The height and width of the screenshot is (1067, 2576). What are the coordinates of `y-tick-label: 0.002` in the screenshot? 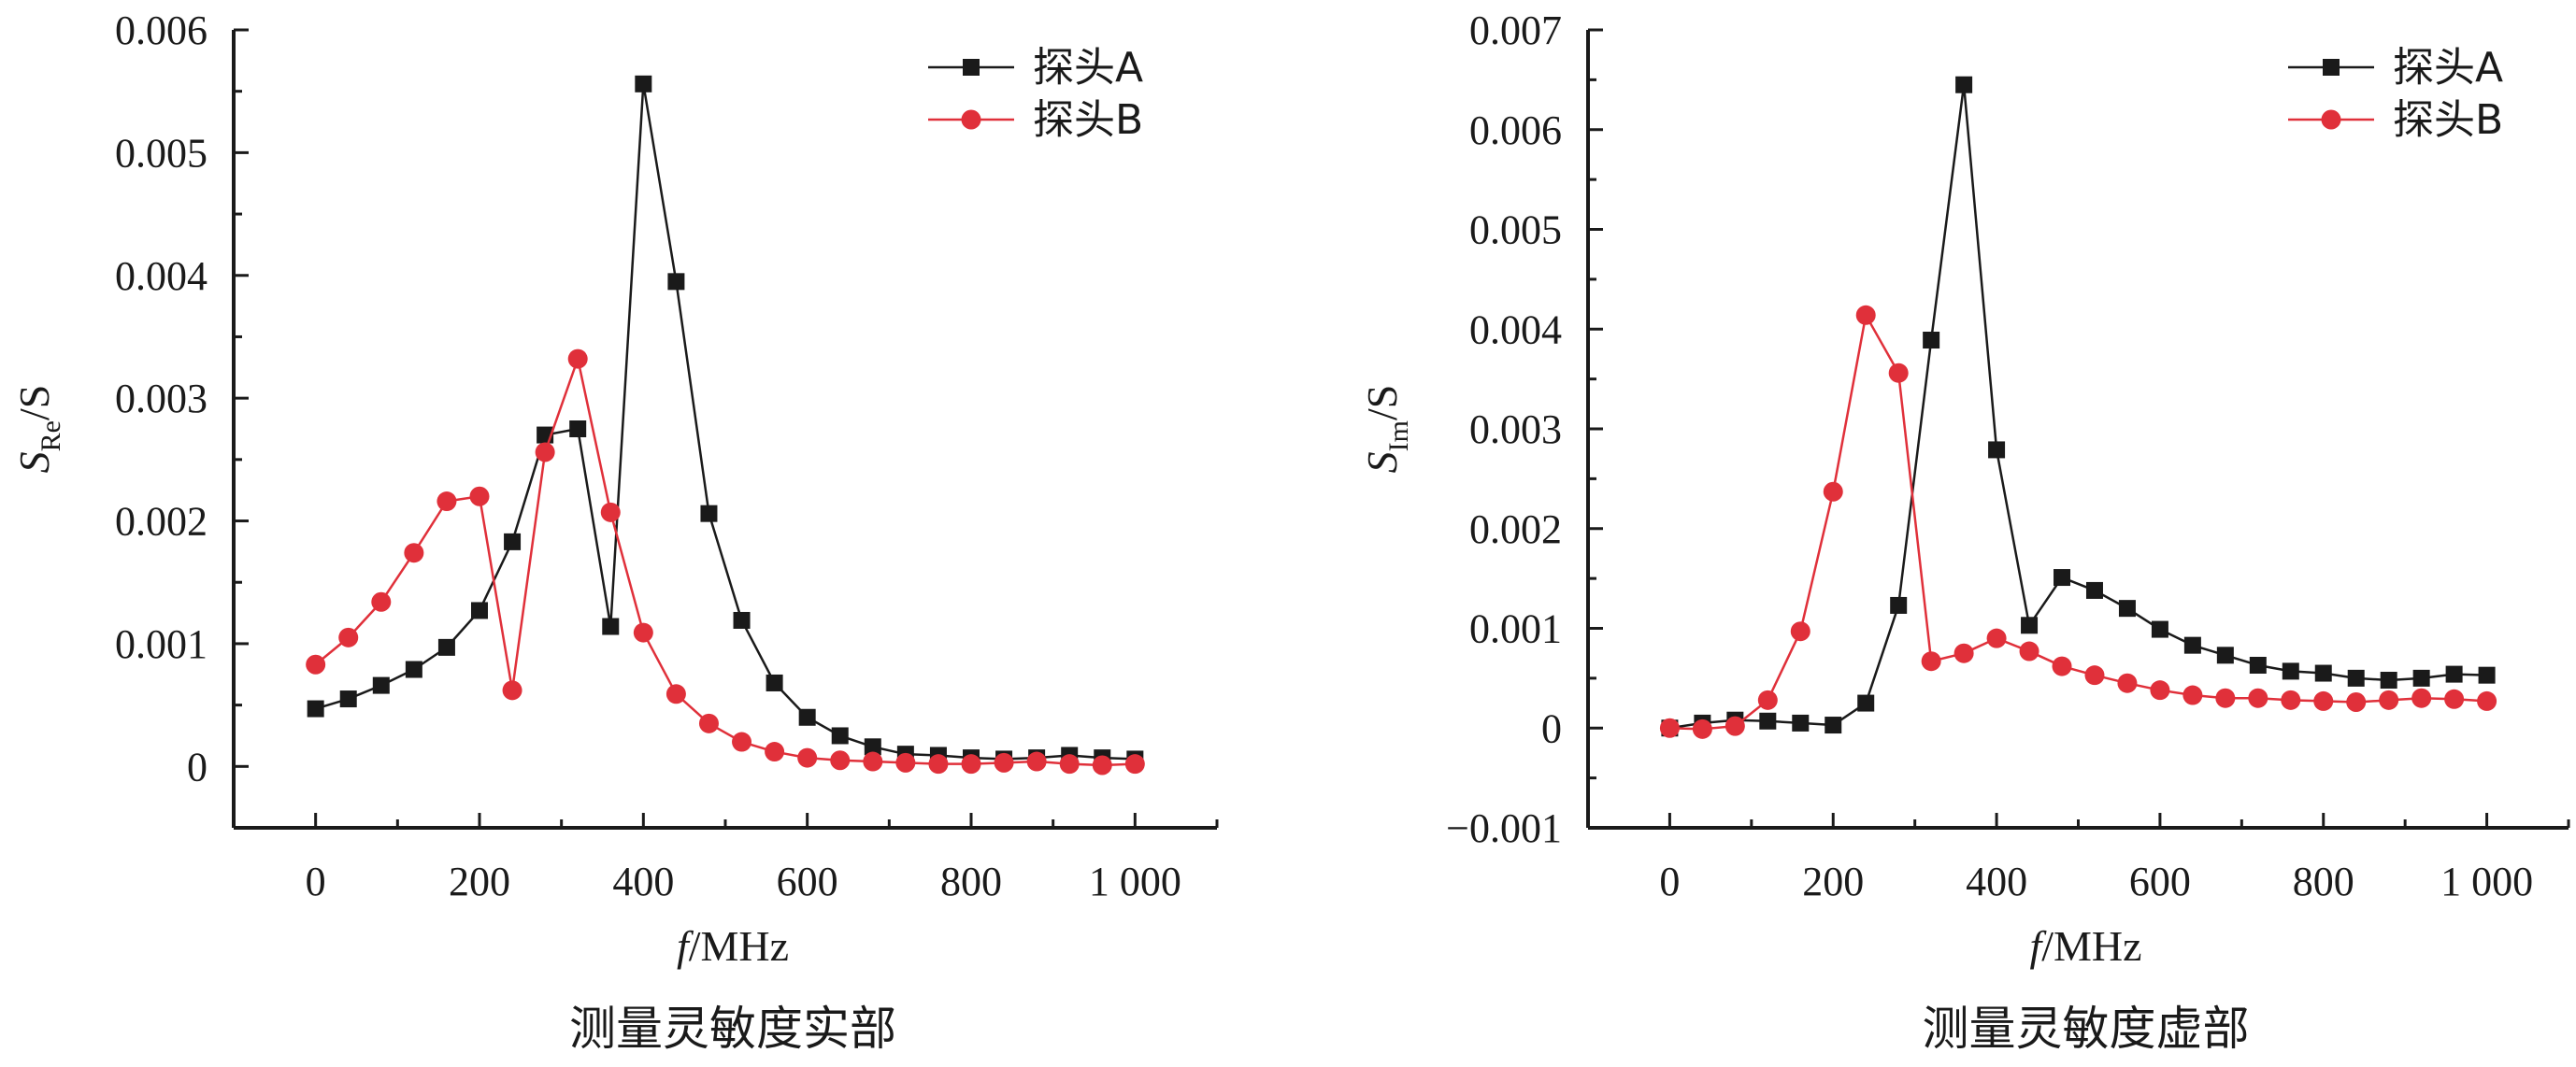 It's located at (1515, 529).